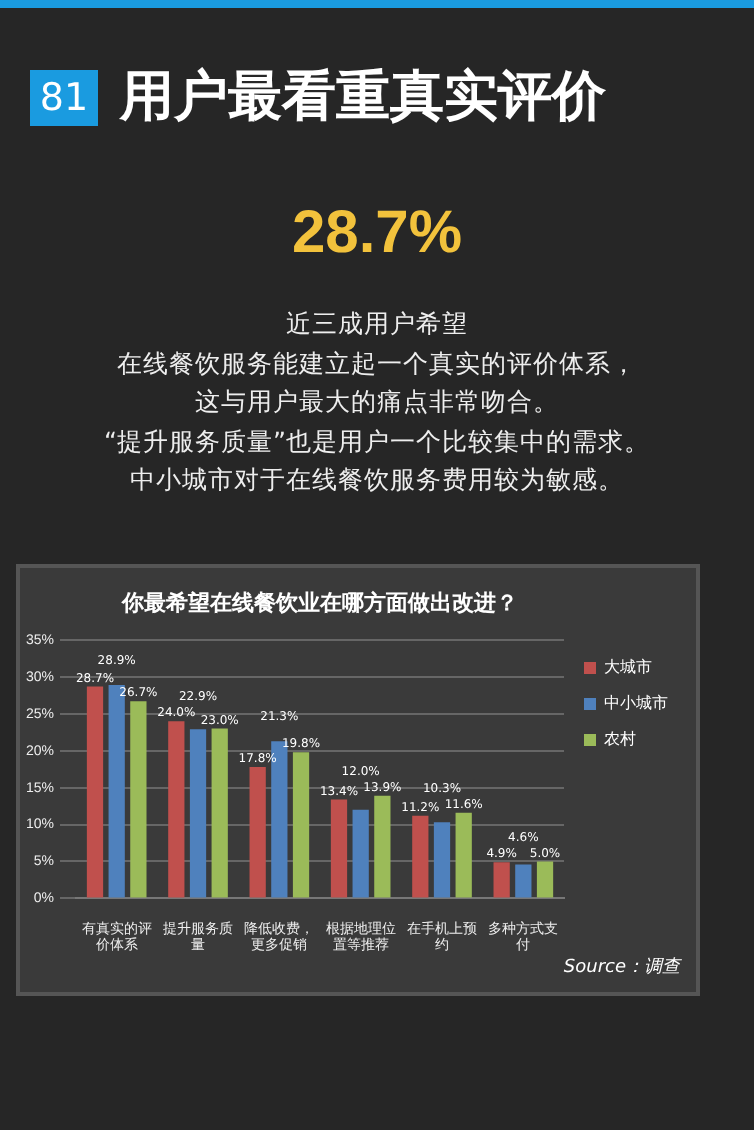 The height and width of the screenshot is (1130, 754). What do you see at coordinates (377, 401) in the screenshot?
I see `text: 这与用户最大的痛点非常吻合。` at bounding box center [377, 401].